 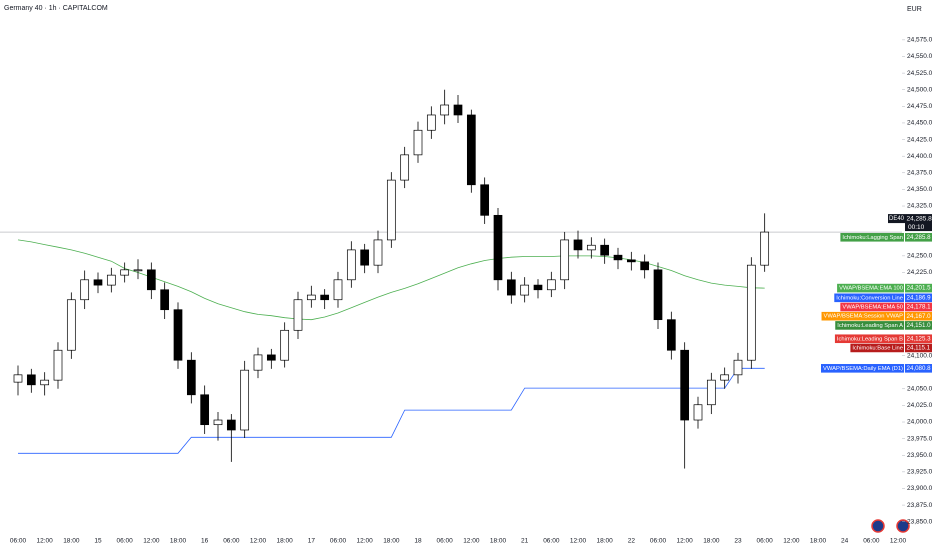 I want to click on indicator-name: VWAP/BSEMA:Session VWAP, so click(x=864, y=317).